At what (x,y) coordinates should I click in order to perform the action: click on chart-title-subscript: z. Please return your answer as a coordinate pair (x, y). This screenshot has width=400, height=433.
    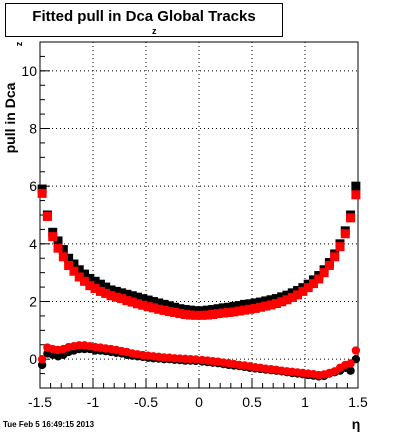
    Looking at the image, I should click on (154, 31).